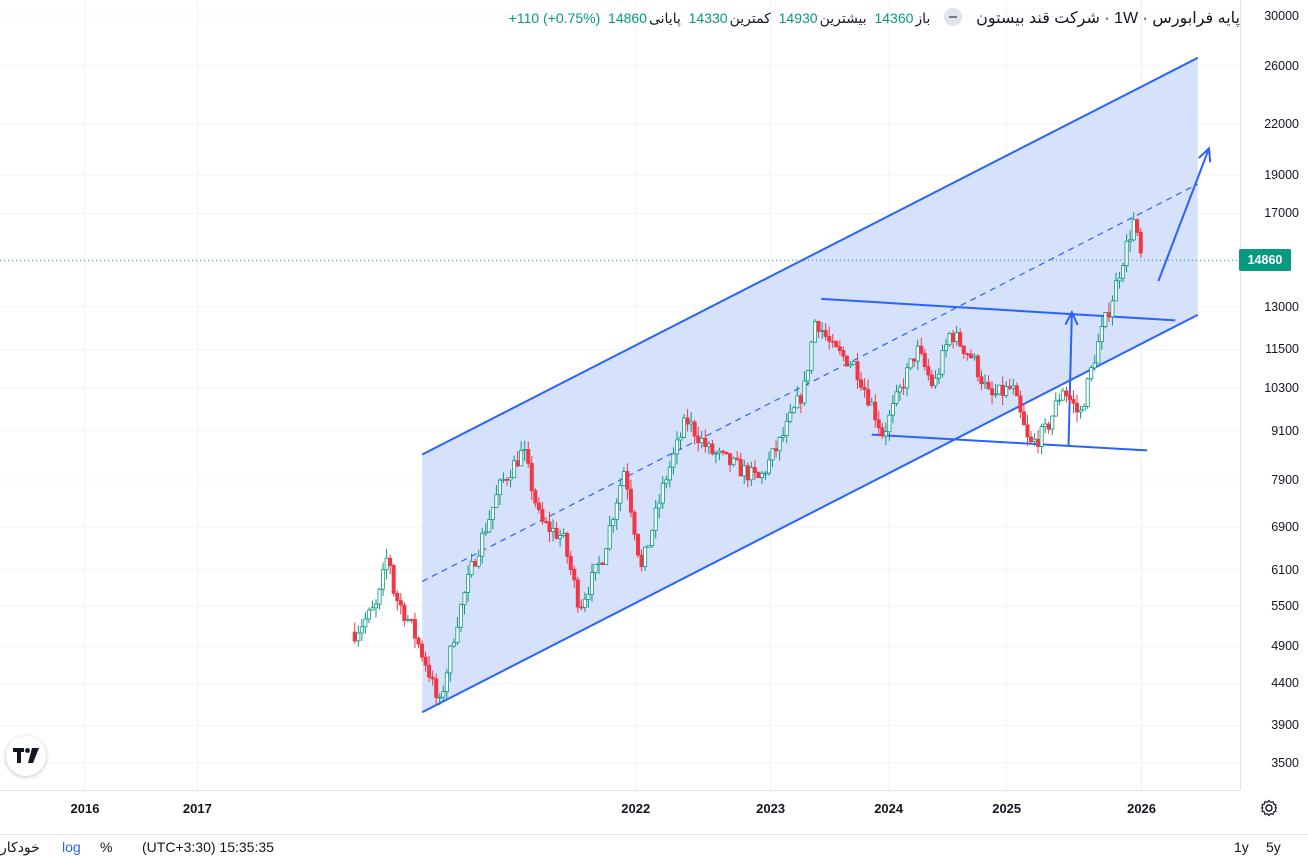 Image resolution: width=1308 pixels, height=856 pixels. What do you see at coordinates (636, 808) in the screenshot?
I see `x-tick-label: 2022` at bounding box center [636, 808].